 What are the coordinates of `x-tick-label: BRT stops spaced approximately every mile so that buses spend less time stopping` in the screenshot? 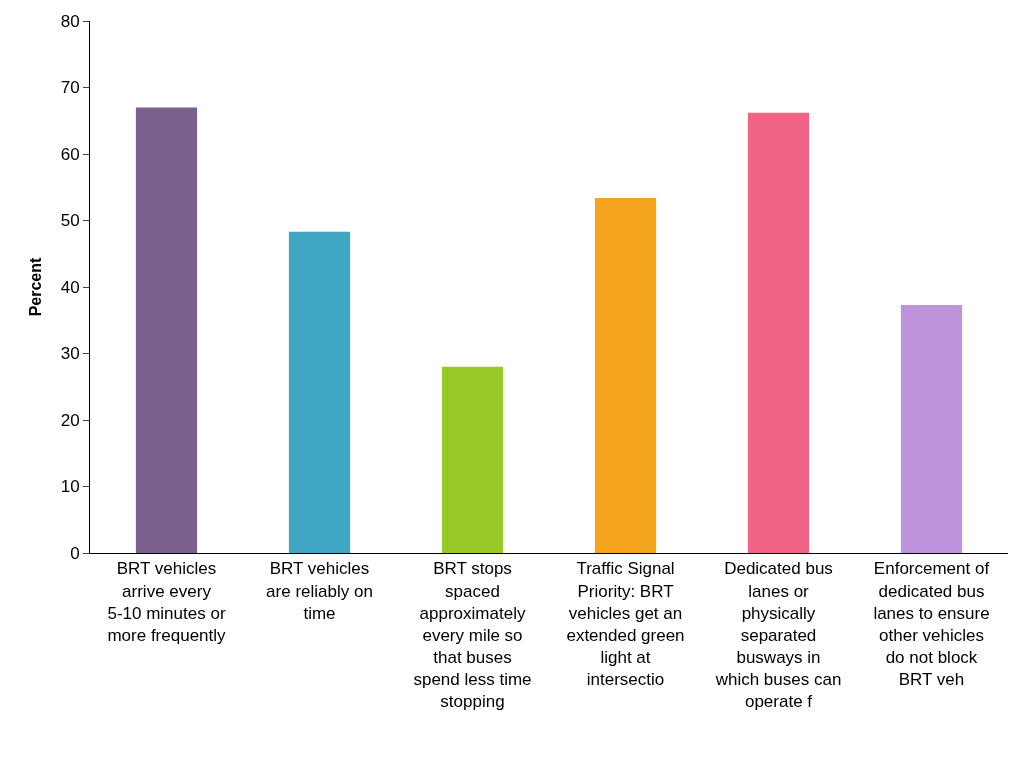 It's located at (472, 635).